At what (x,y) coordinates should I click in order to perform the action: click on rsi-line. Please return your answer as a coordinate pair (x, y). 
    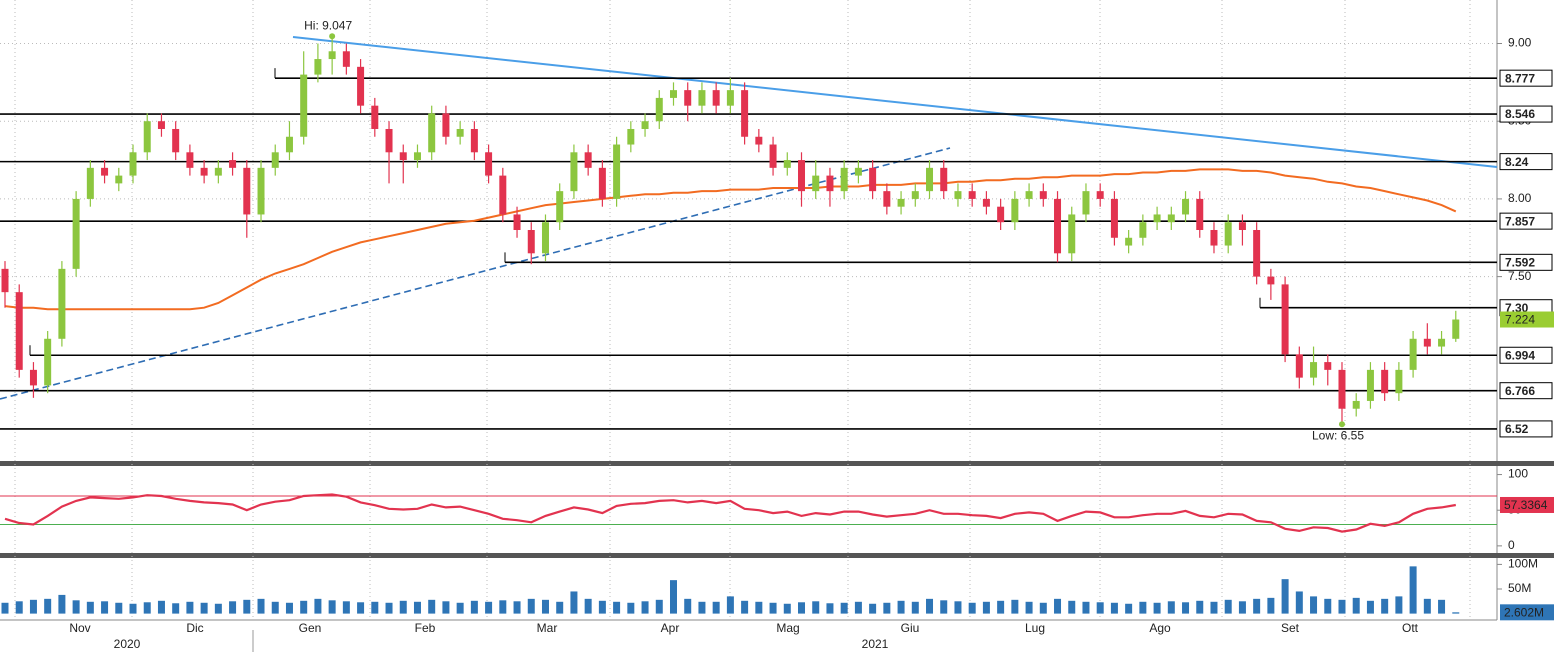
    Looking at the image, I should click on (730, 513).